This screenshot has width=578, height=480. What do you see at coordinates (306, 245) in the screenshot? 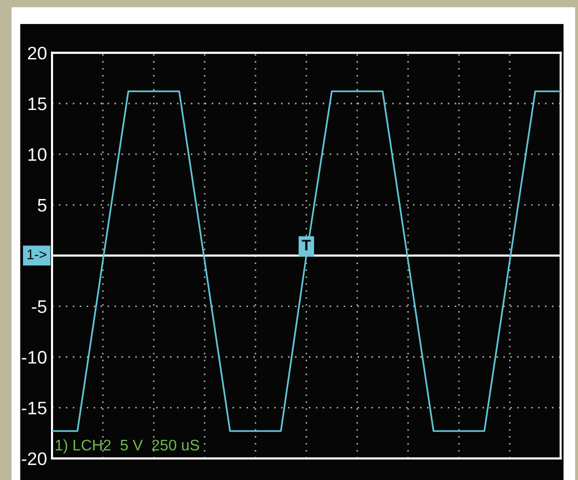
I see `annotation: T` at bounding box center [306, 245].